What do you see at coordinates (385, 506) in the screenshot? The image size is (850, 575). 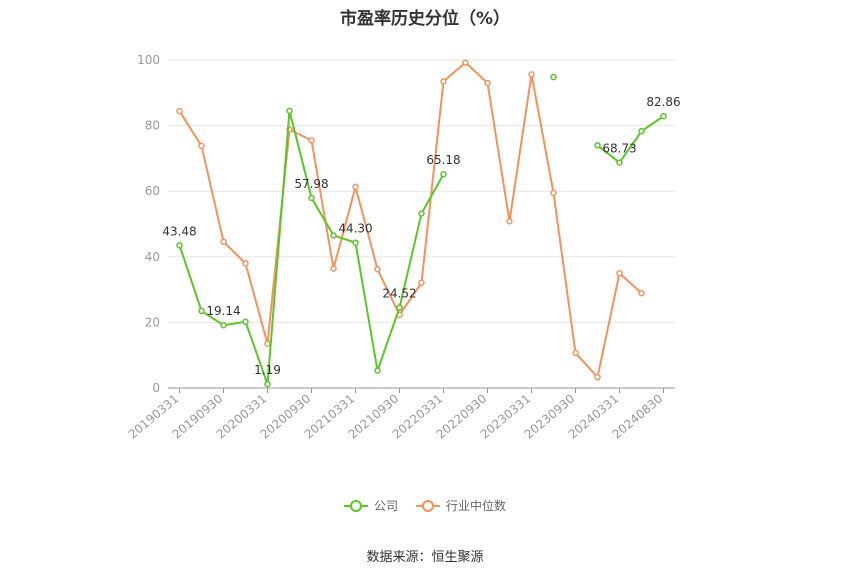 I see `legend-company-label: 公司` at bounding box center [385, 506].